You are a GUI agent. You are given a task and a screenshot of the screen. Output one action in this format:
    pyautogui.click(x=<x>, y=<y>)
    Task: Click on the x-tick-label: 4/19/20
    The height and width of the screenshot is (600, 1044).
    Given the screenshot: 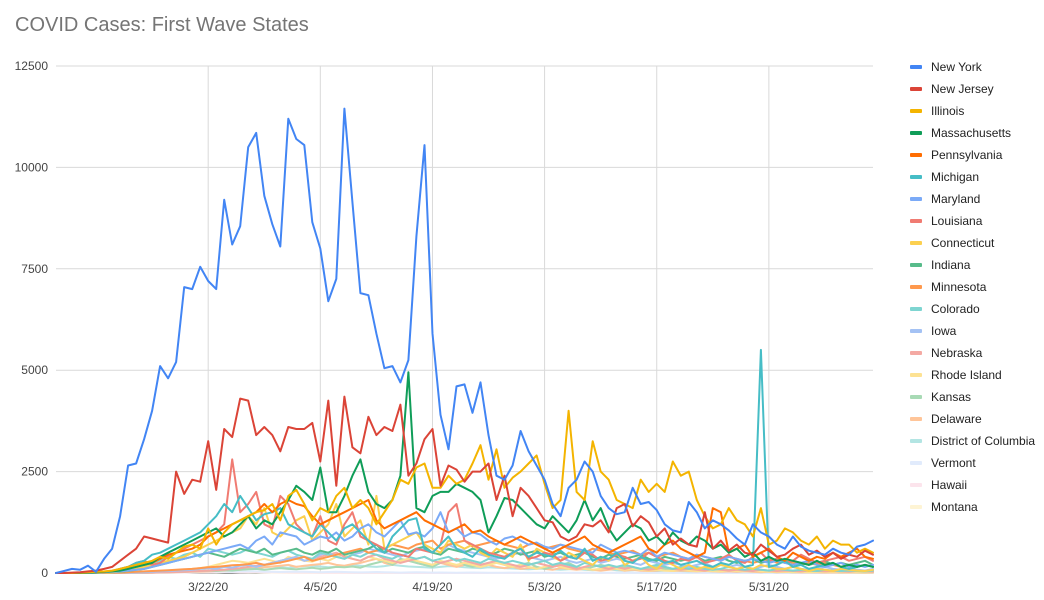 What is the action you would take?
    pyautogui.click(x=432, y=587)
    